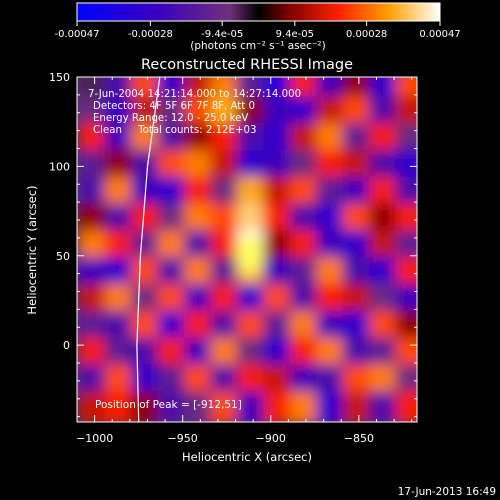  Describe the element at coordinates (148, 249) in the screenshot. I see `solar-limb-curve` at that location.